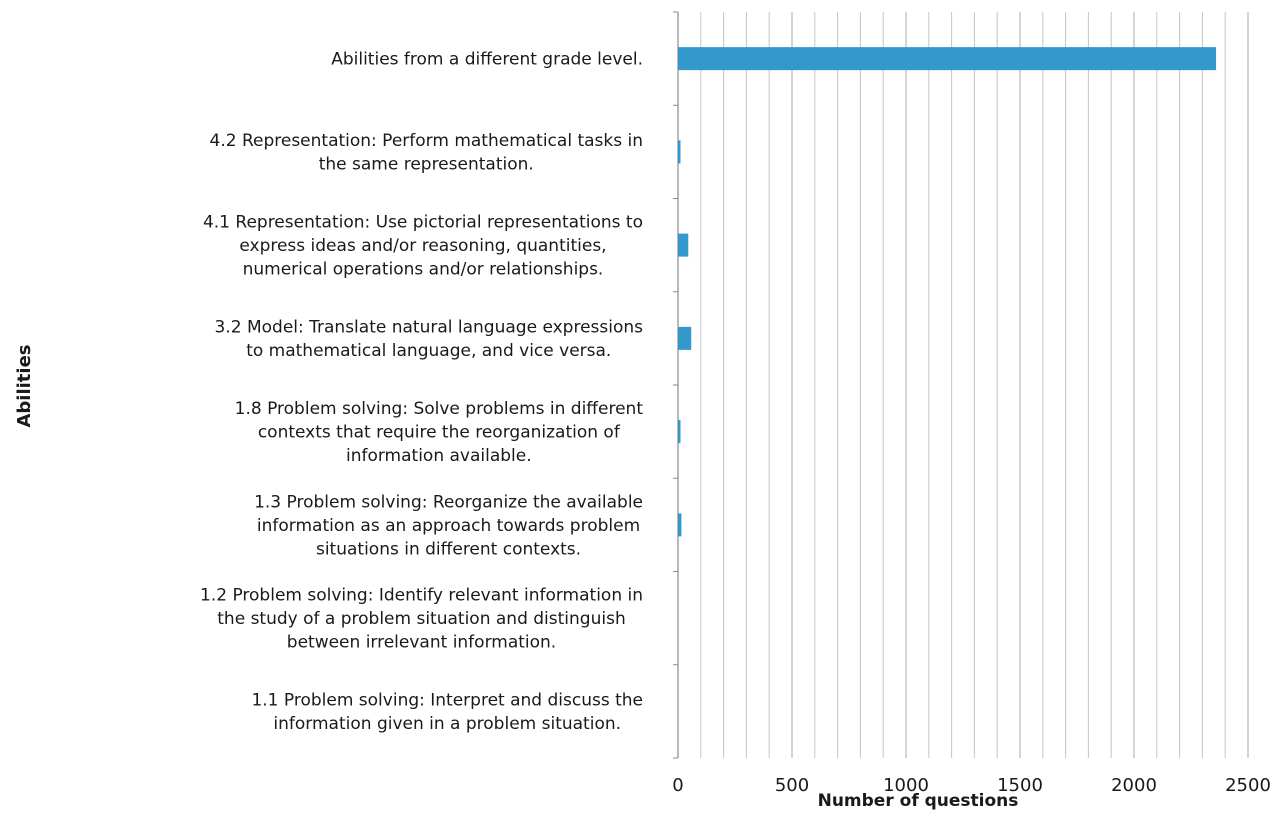 Image resolution: width=1281 pixels, height=837 pixels. Describe the element at coordinates (792, 785) in the screenshot. I see `x-tick-label: 500` at that location.